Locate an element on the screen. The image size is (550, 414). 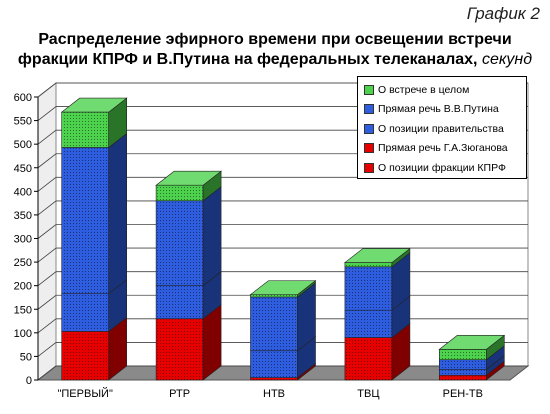
x-tick-label: ТВЦ is located at coordinates (368, 394).